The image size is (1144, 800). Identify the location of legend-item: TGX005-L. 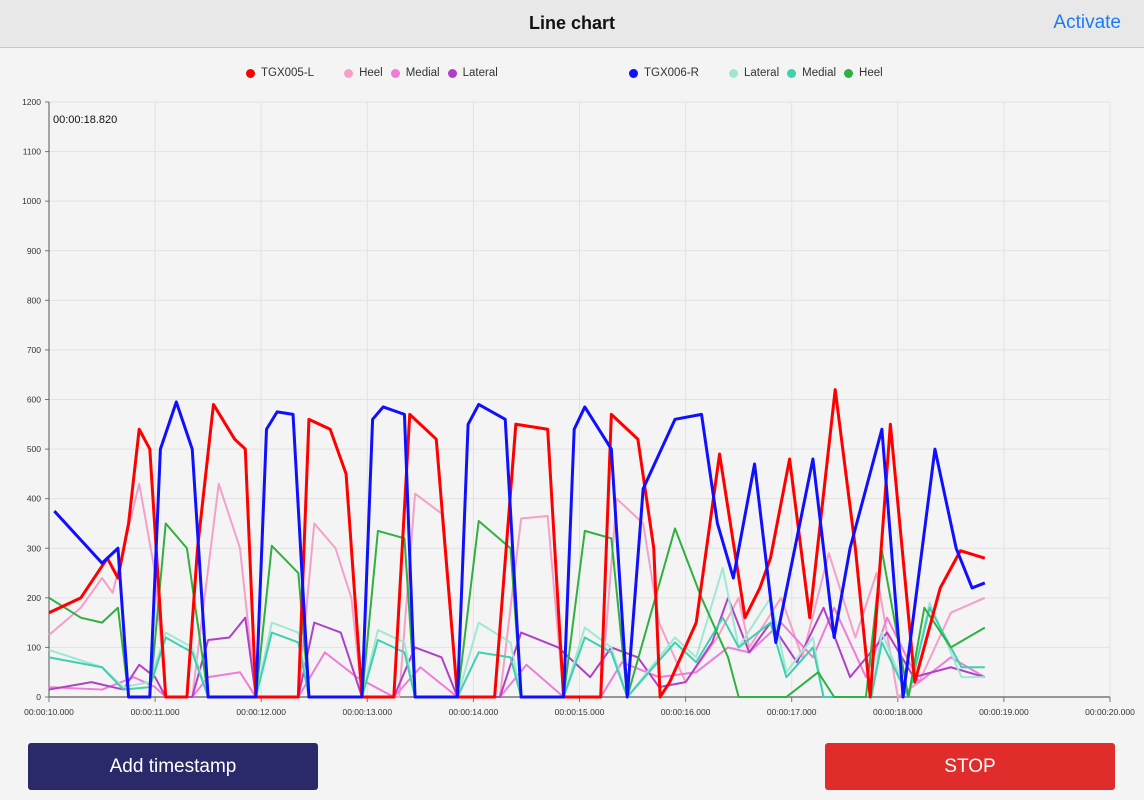
(280, 73).